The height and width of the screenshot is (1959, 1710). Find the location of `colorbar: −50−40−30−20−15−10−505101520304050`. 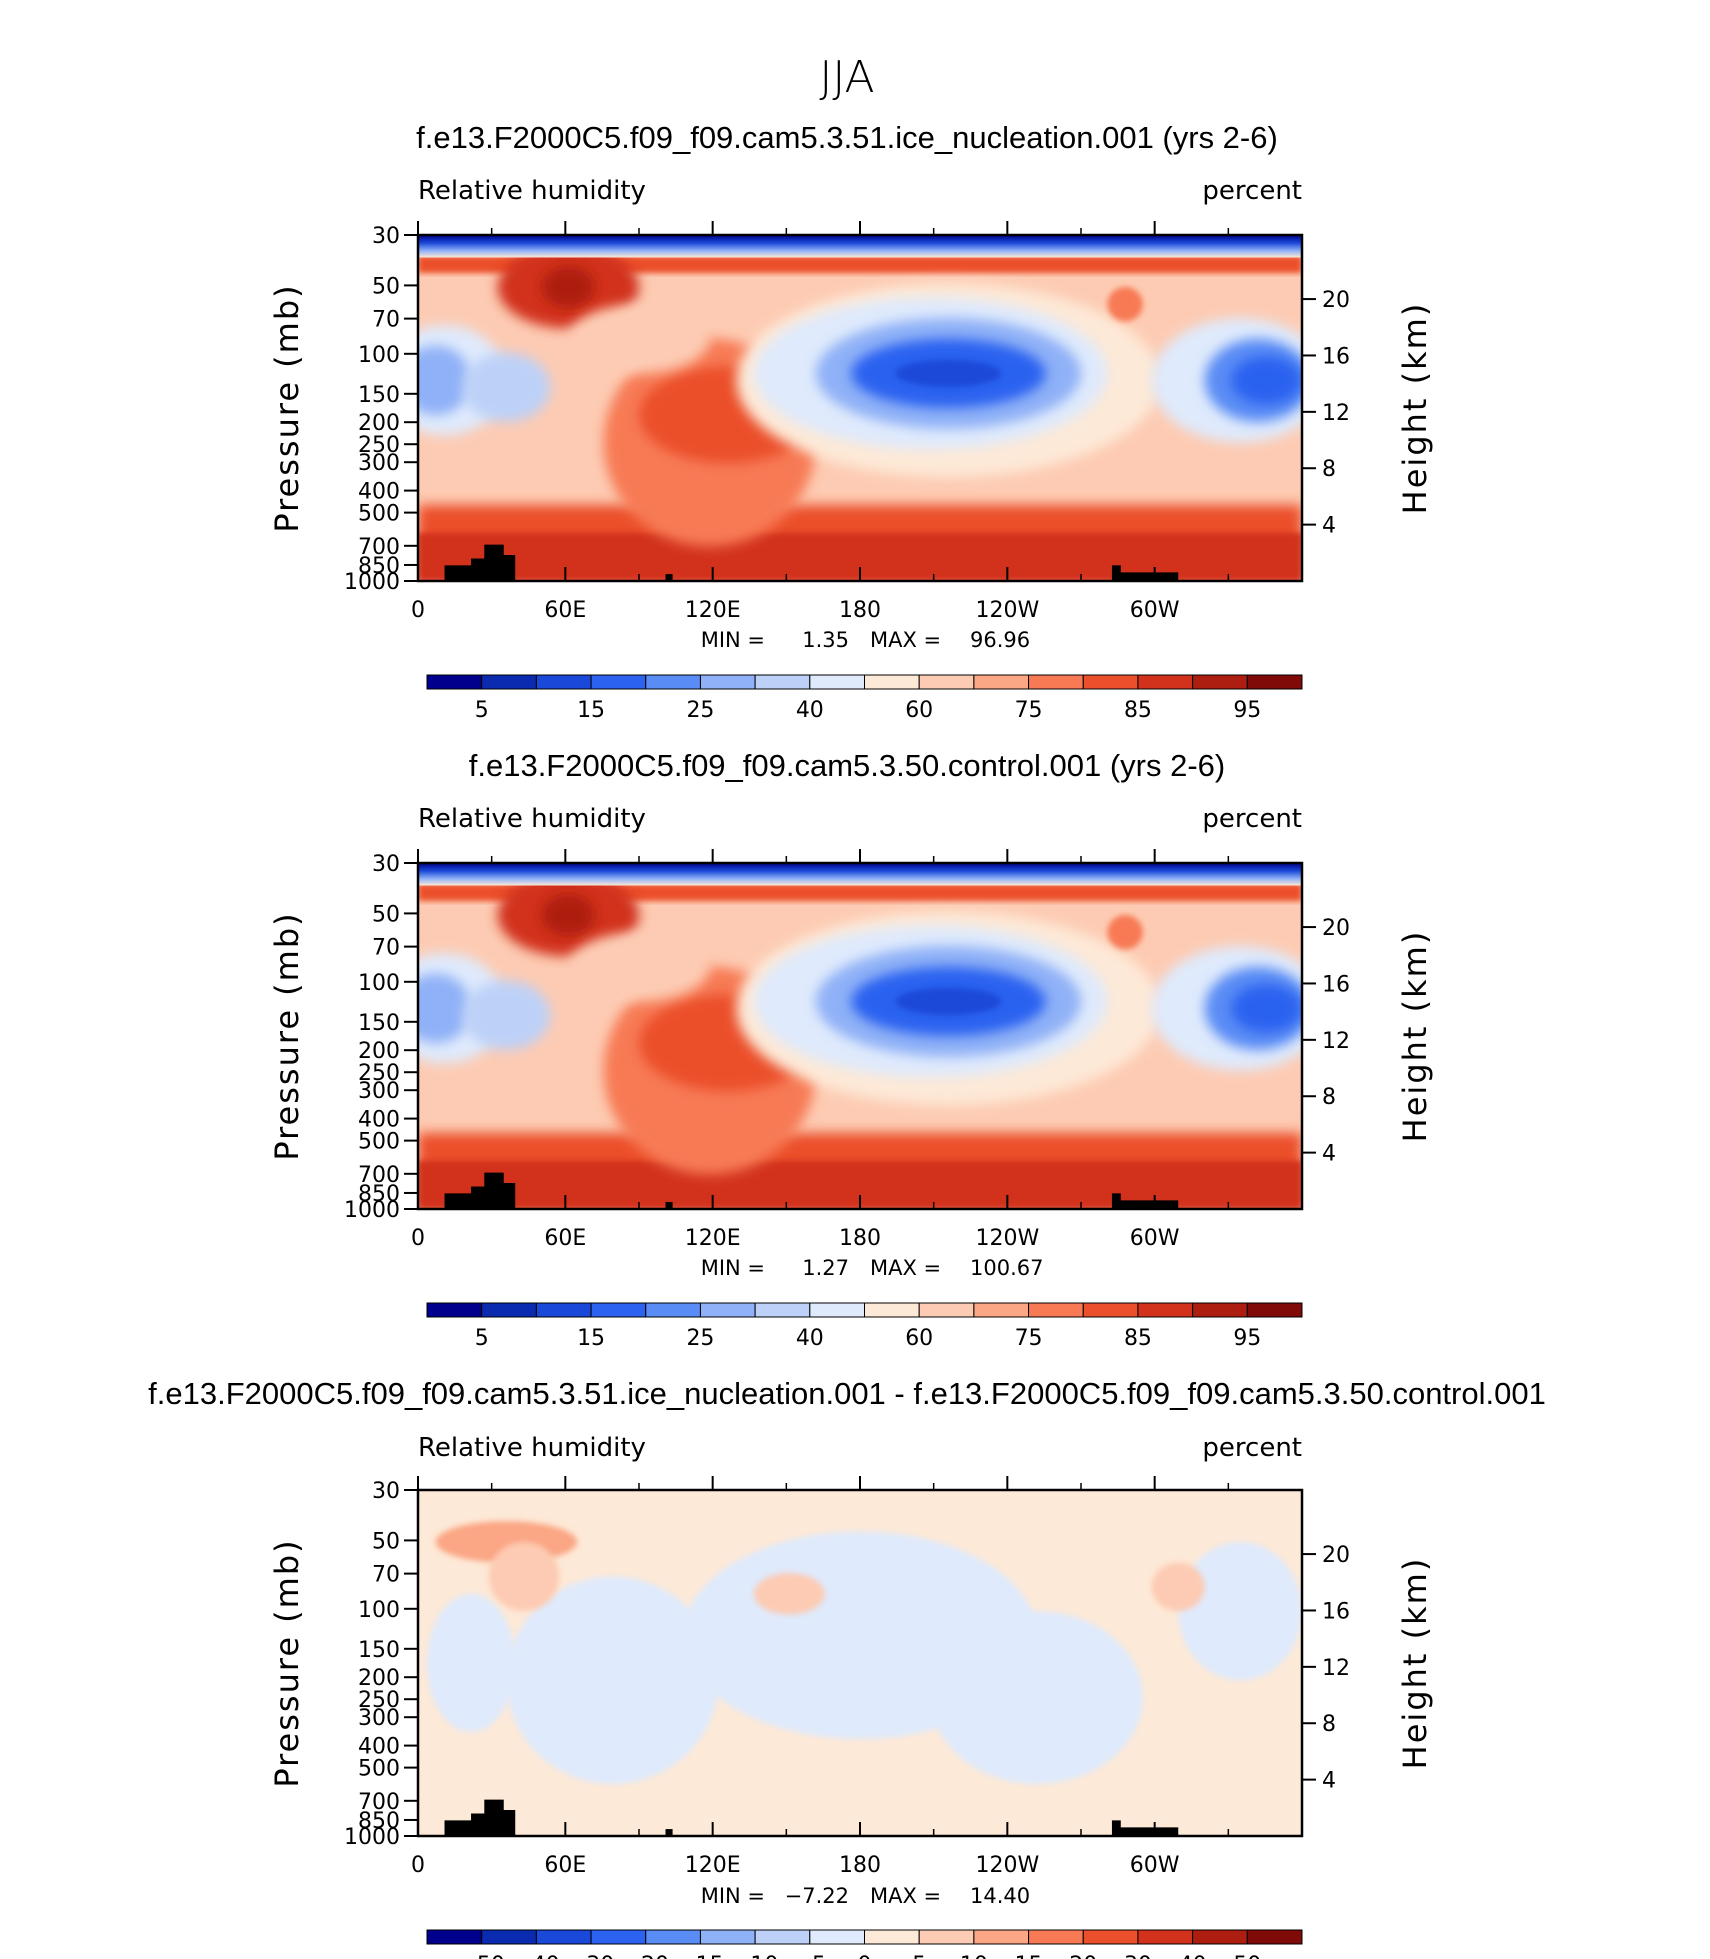

colorbar: −50−40−30−20−15−10−505101520304050 is located at coordinates (864, 1944).